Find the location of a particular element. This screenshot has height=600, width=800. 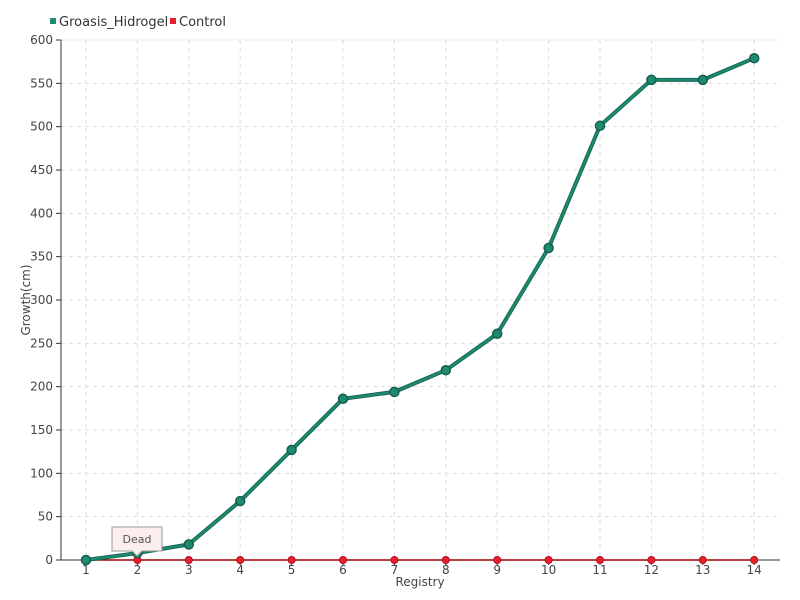

legend: Groasis_Hidrogel Control is located at coordinates (138, 22).